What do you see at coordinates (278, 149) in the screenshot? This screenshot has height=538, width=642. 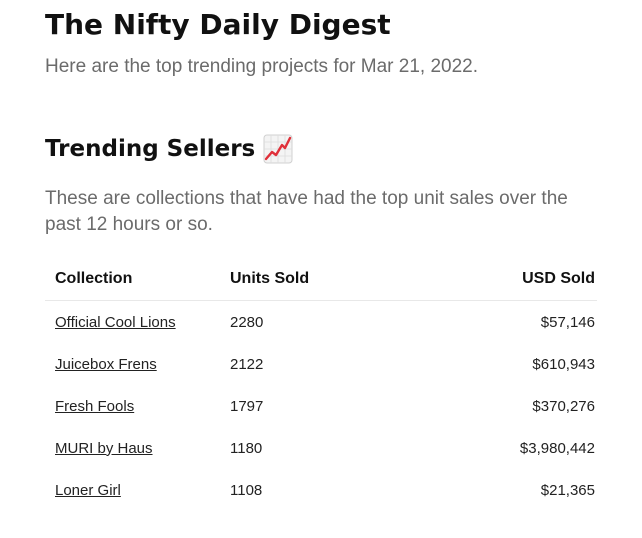 I see `chart-increasing-icon` at bounding box center [278, 149].